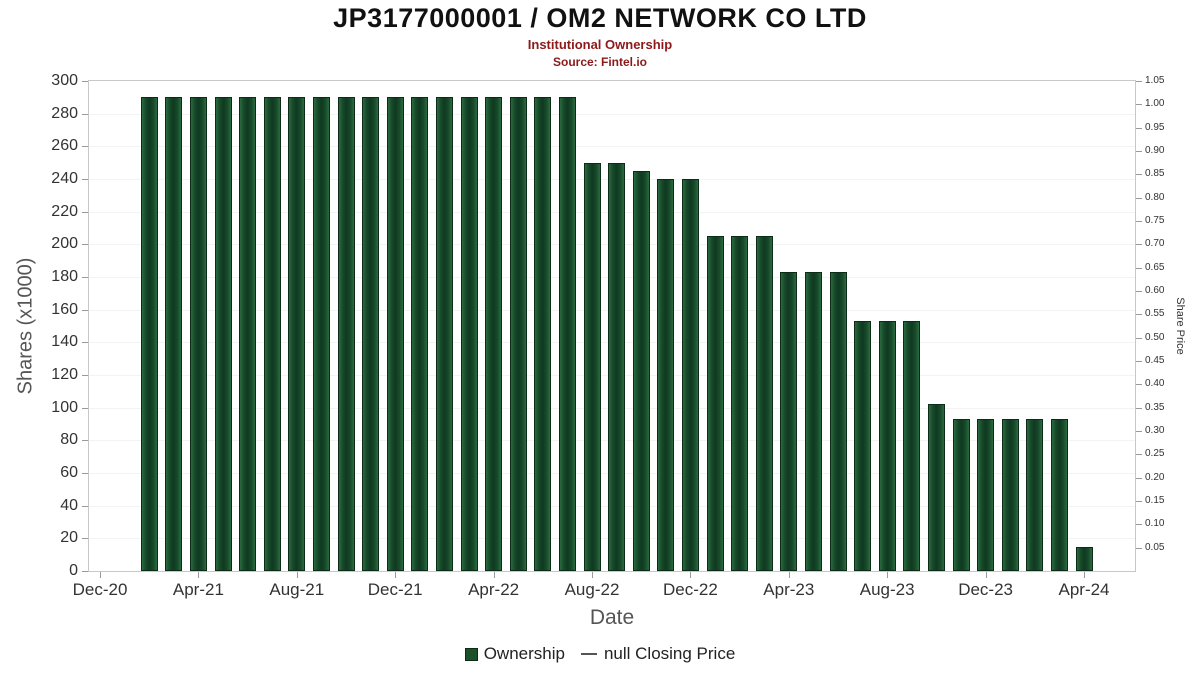 Image resolution: width=1200 pixels, height=675 pixels. I want to click on x-axis-title: Date, so click(612, 617).